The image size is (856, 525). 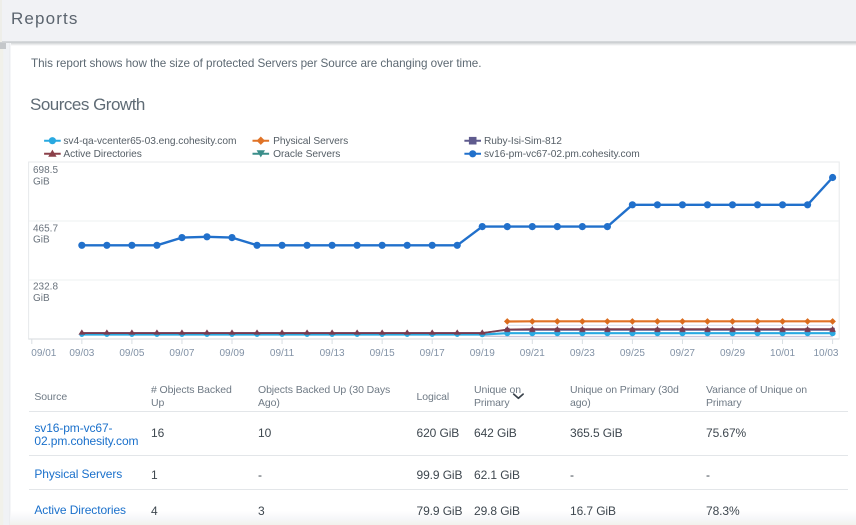 I want to click on svg-text: 09/25, so click(x=632, y=353).